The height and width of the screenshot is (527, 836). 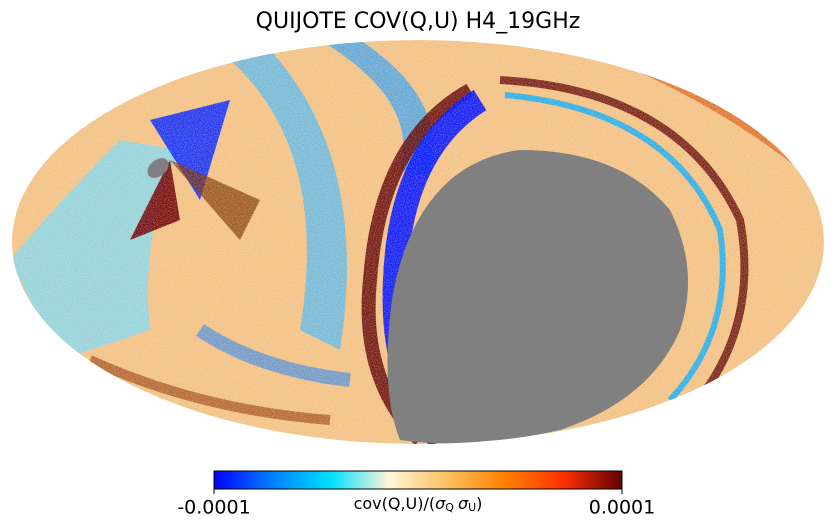 I want to click on colorbar-tick-label: 0.0001, so click(x=622, y=508).